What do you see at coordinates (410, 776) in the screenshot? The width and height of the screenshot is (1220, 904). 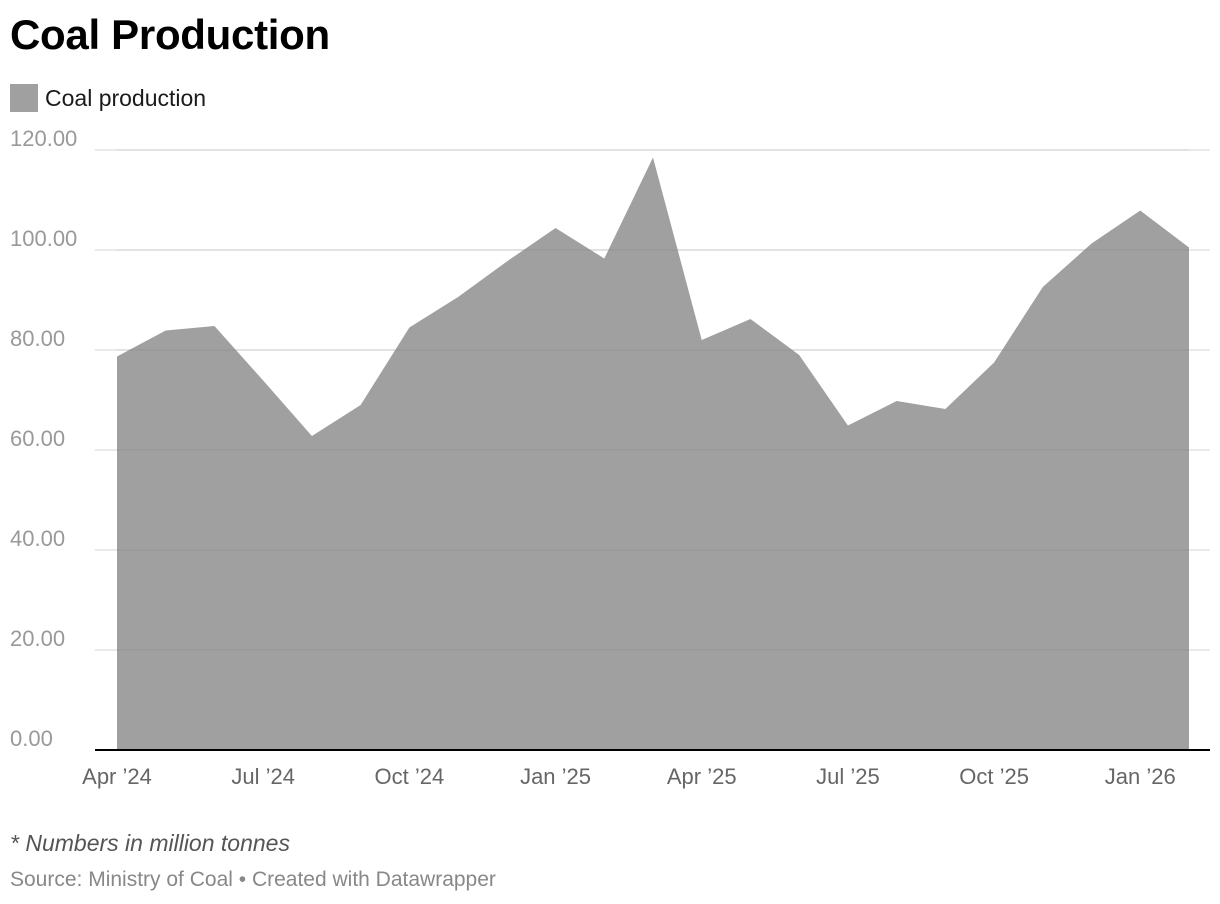 I see `x-tick-label: Oct ’24` at bounding box center [410, 776].